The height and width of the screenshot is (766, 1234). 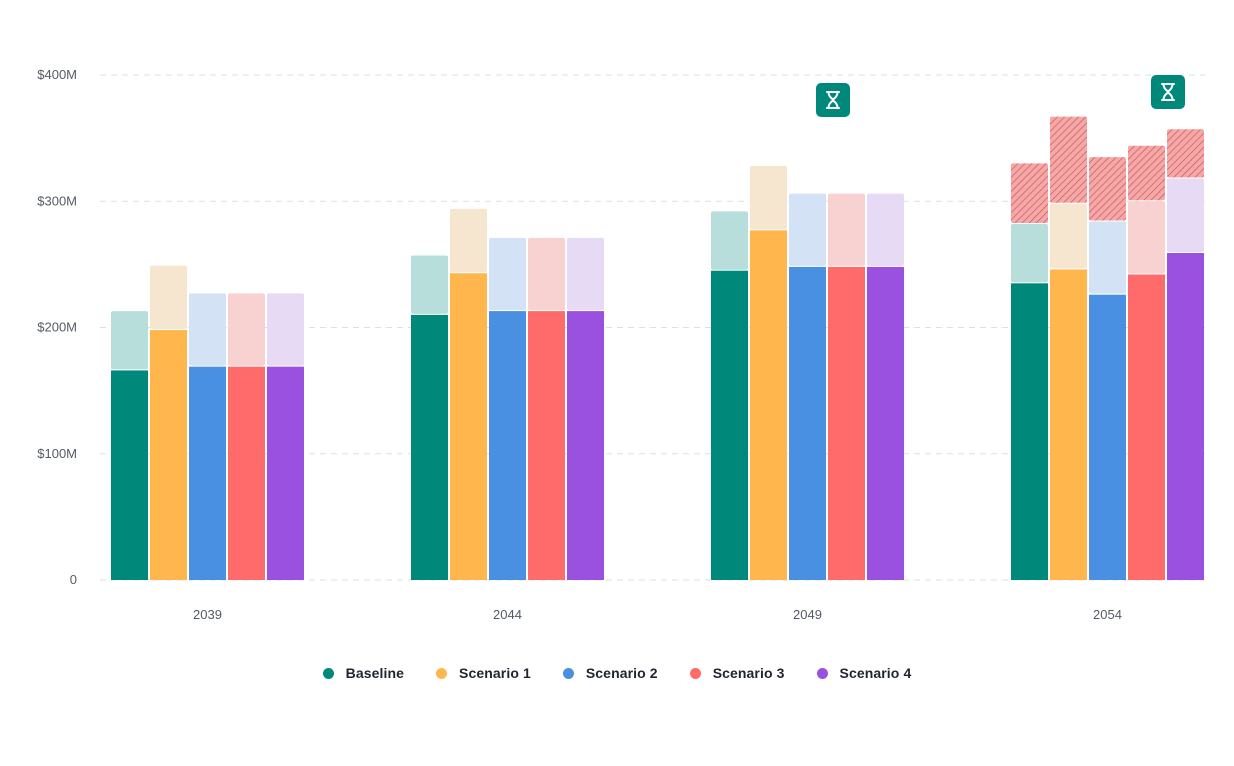 I want to click on bar-scenario-4-2049-base, so click(x=885, y=423).